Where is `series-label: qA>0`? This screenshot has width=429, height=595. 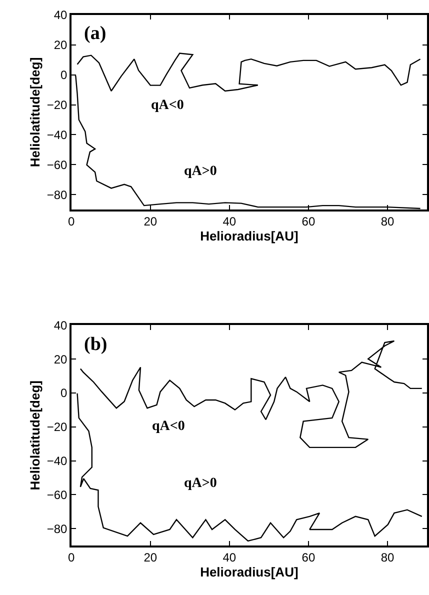 series-label: qA>0 is located at coordinates (200, 171).